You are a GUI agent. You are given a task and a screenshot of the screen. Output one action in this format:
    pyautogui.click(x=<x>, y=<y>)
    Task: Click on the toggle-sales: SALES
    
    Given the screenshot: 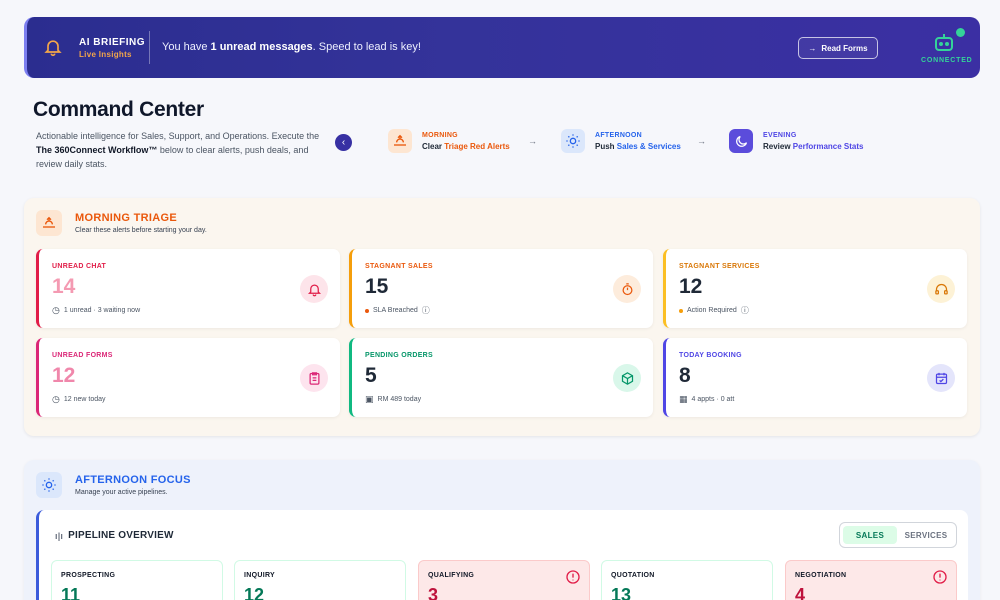 What is the action you would take?
    pyautogui.click(x=870, y=535)
    